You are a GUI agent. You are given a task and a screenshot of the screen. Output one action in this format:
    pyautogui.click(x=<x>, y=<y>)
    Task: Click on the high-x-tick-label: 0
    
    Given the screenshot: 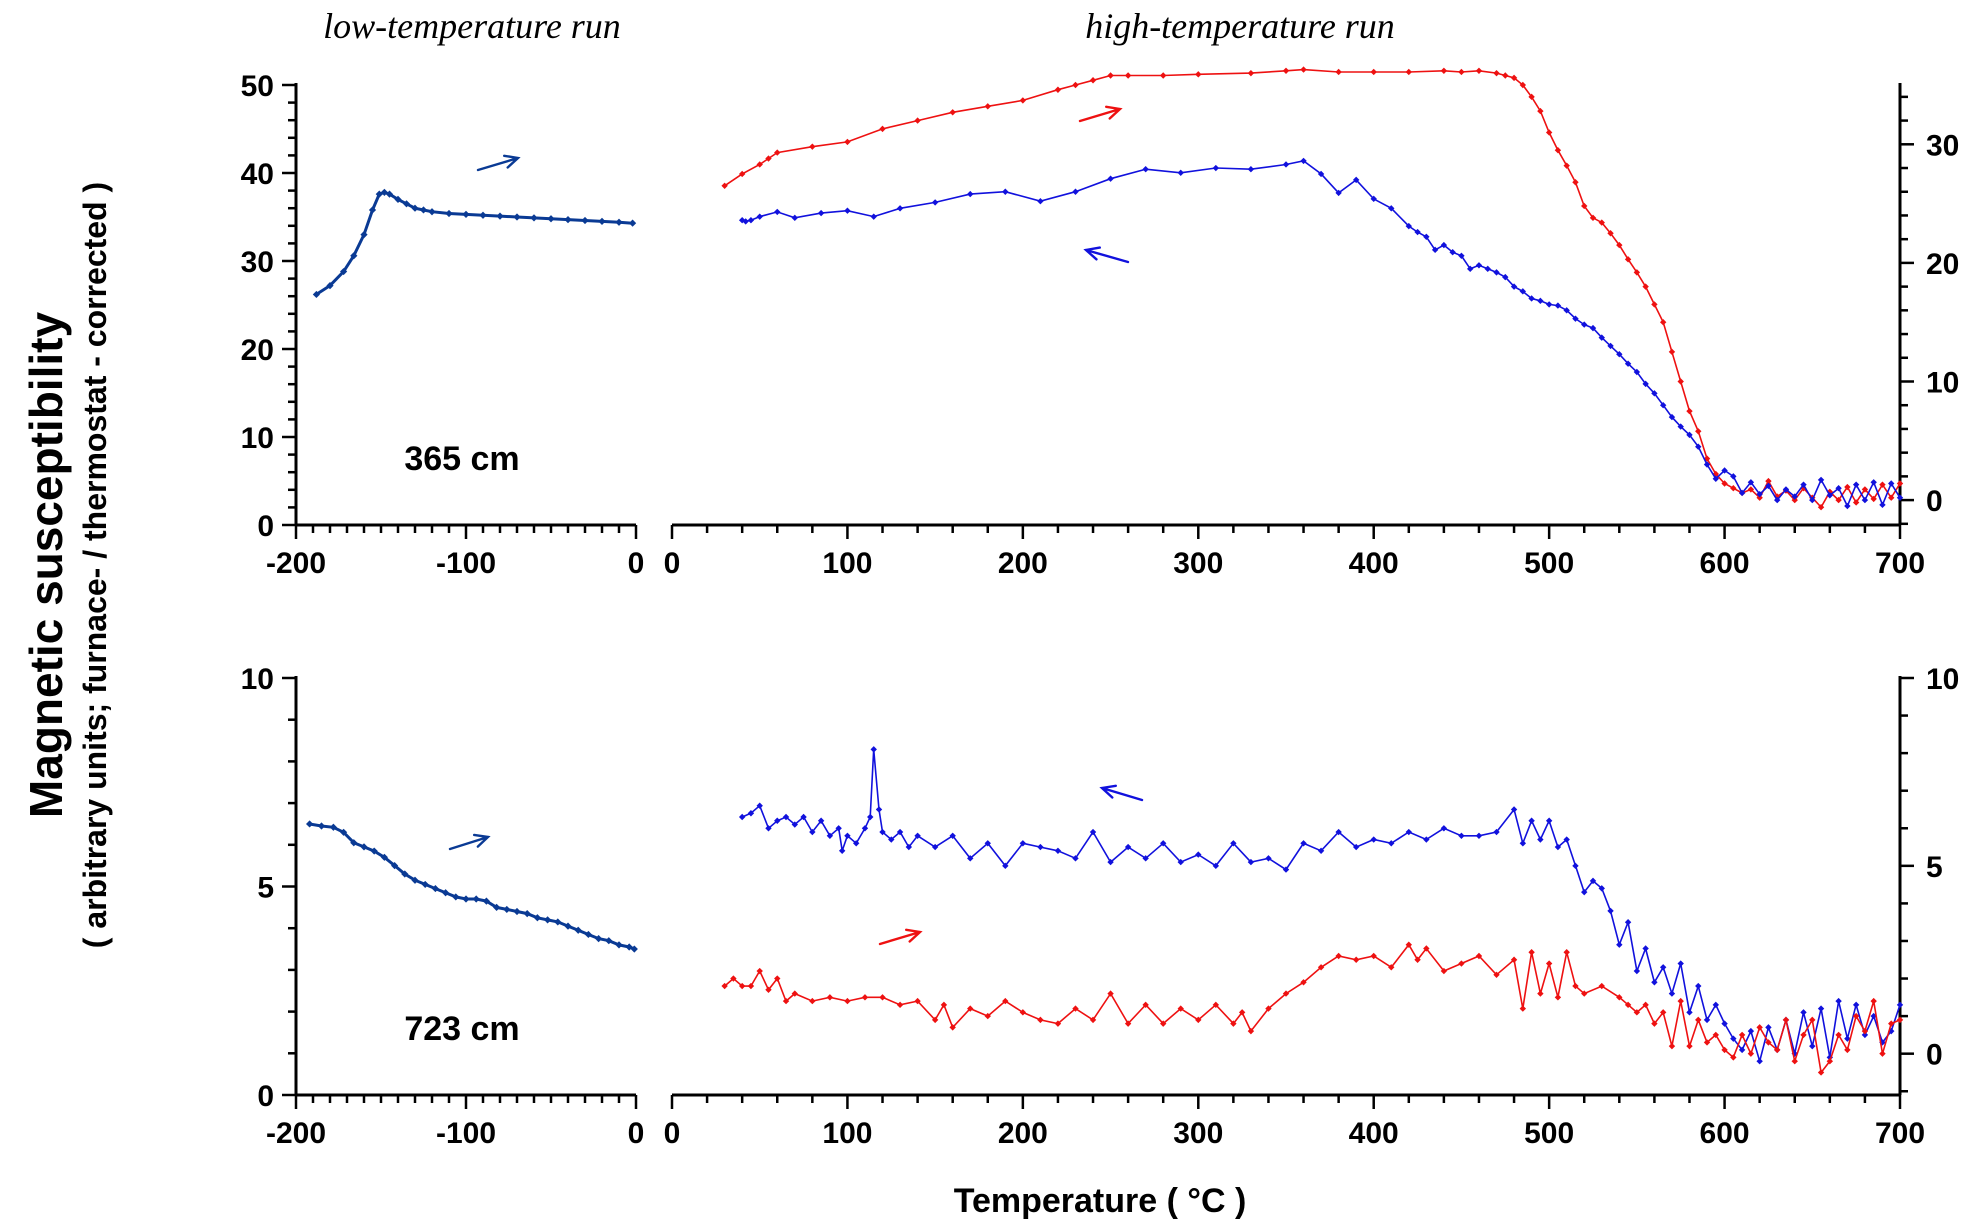 What is the action you would take?
    pyautogui.click(x=672, y=563)
    